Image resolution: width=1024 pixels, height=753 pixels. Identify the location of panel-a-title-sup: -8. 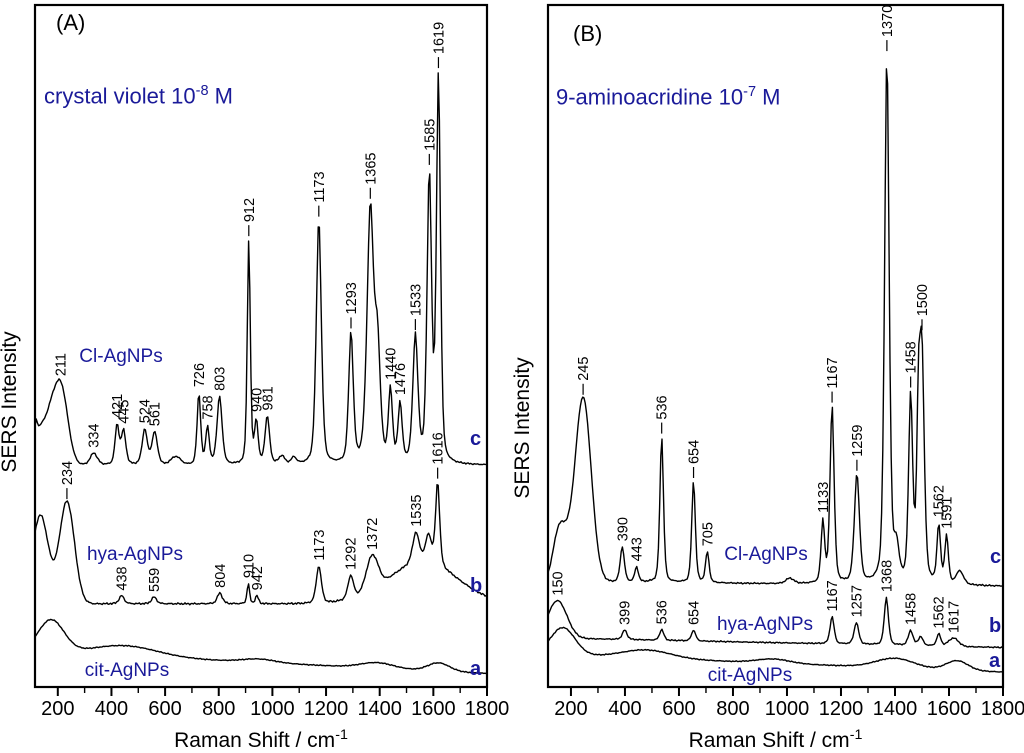
(202, 91).